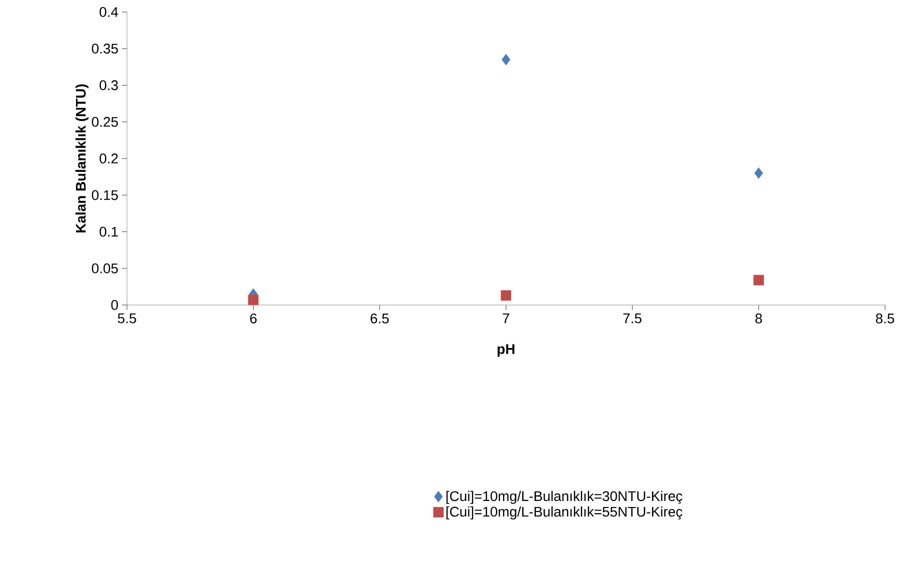  Describe the element at coordinates (253, 319) in the screenshot. I see `x-tick-label: 6` at that location.